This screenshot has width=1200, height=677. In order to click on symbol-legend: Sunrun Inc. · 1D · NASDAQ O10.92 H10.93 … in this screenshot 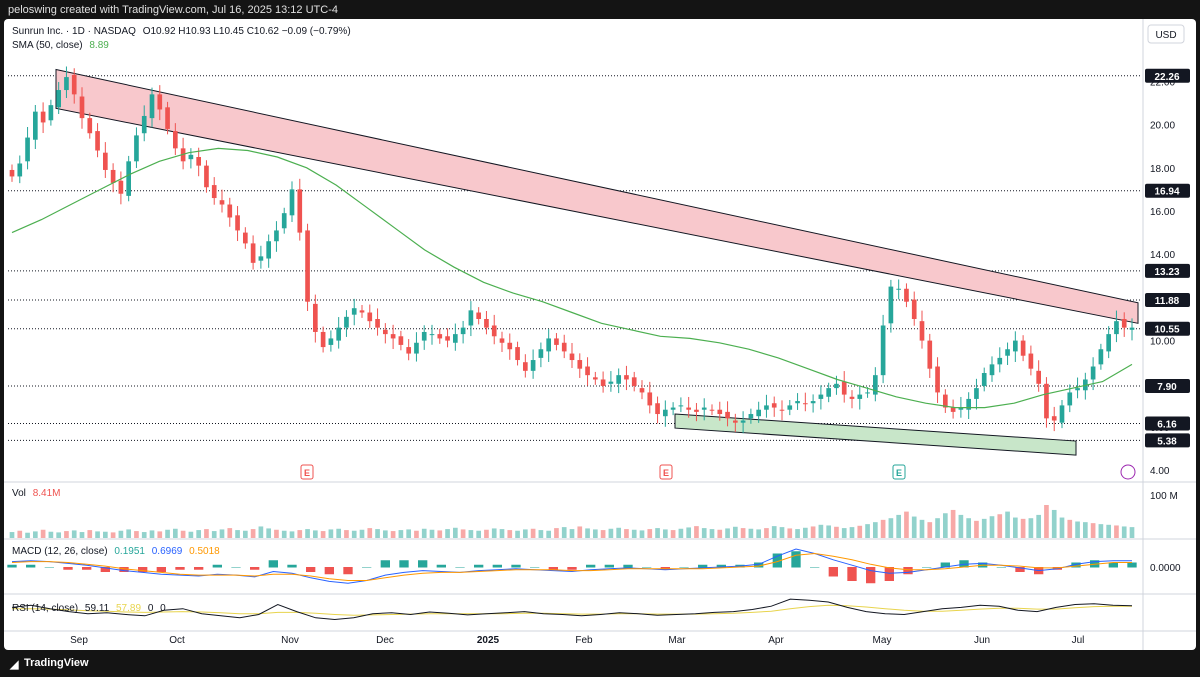, I will do `click(181, 31)`.